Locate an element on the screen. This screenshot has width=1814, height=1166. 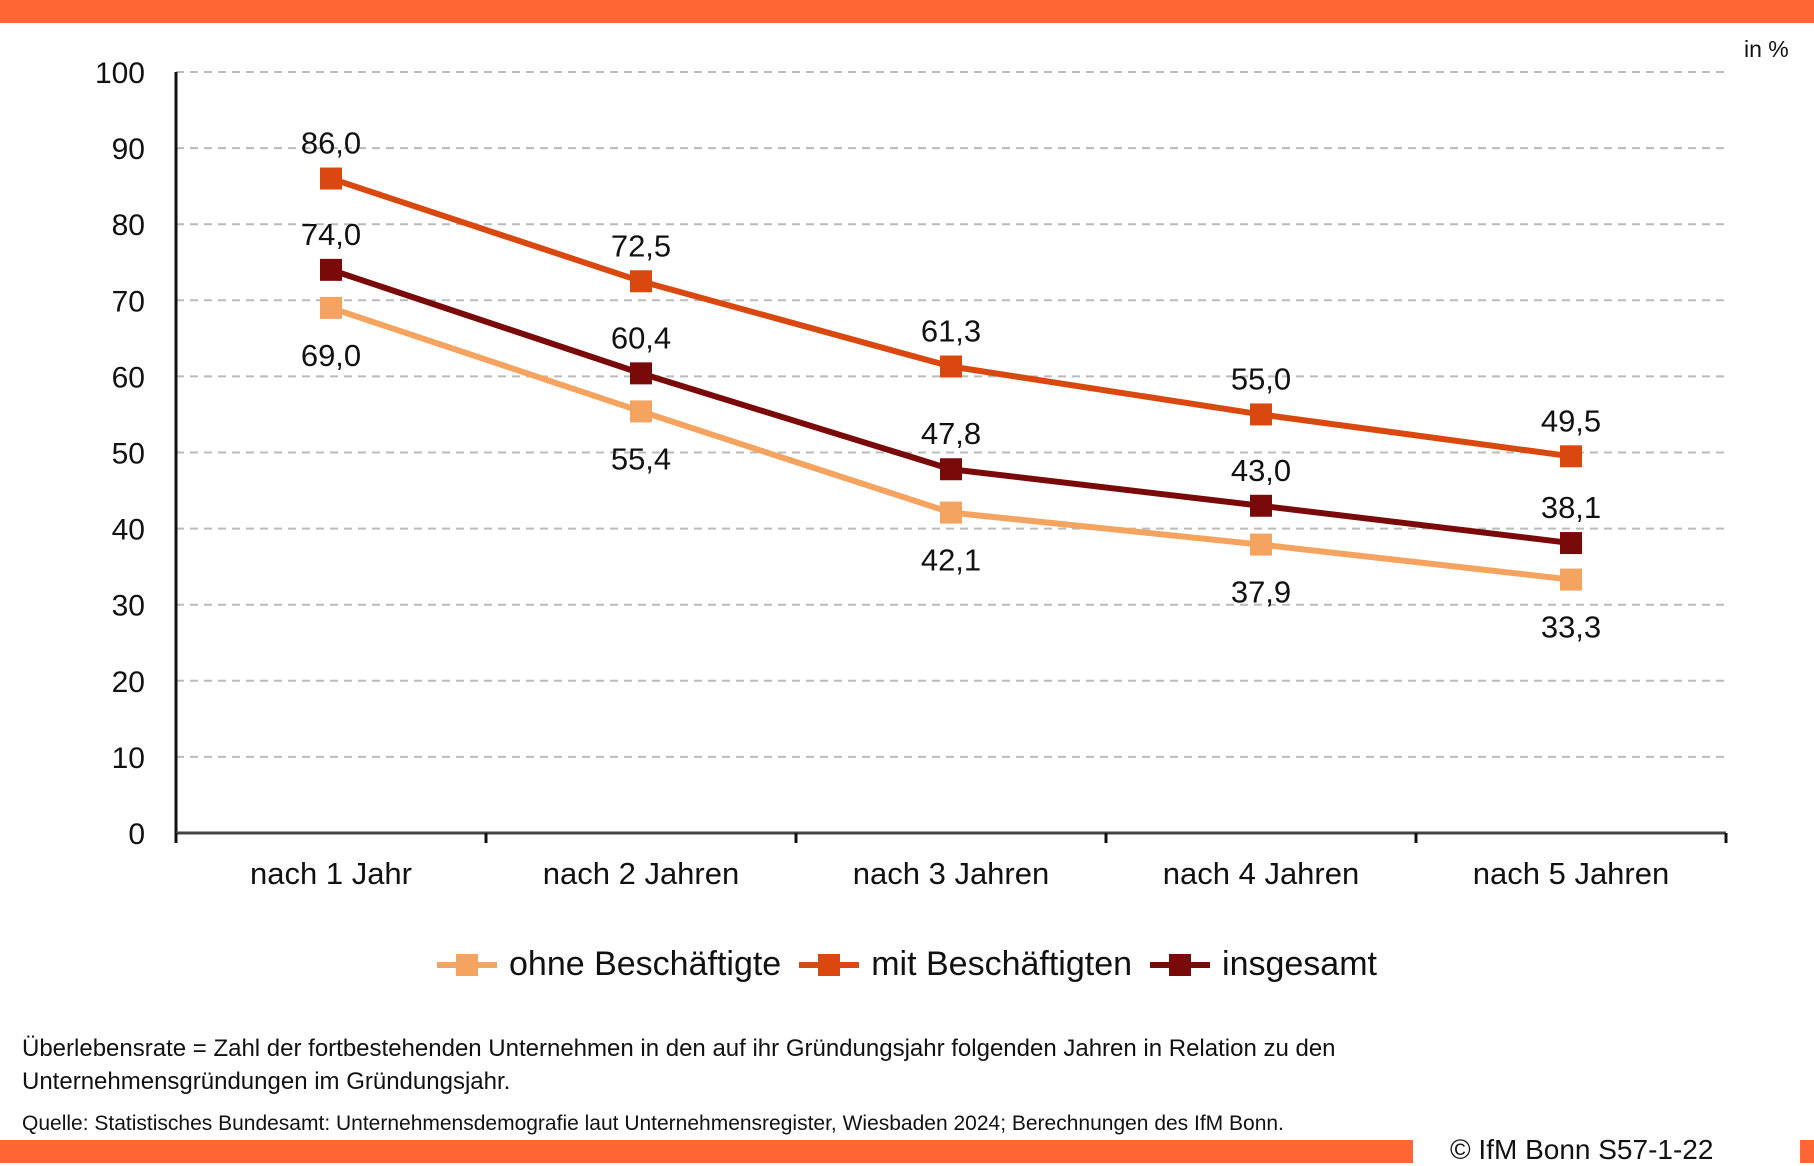
y-tick-label: 80 is located at coordinates (128, 225).